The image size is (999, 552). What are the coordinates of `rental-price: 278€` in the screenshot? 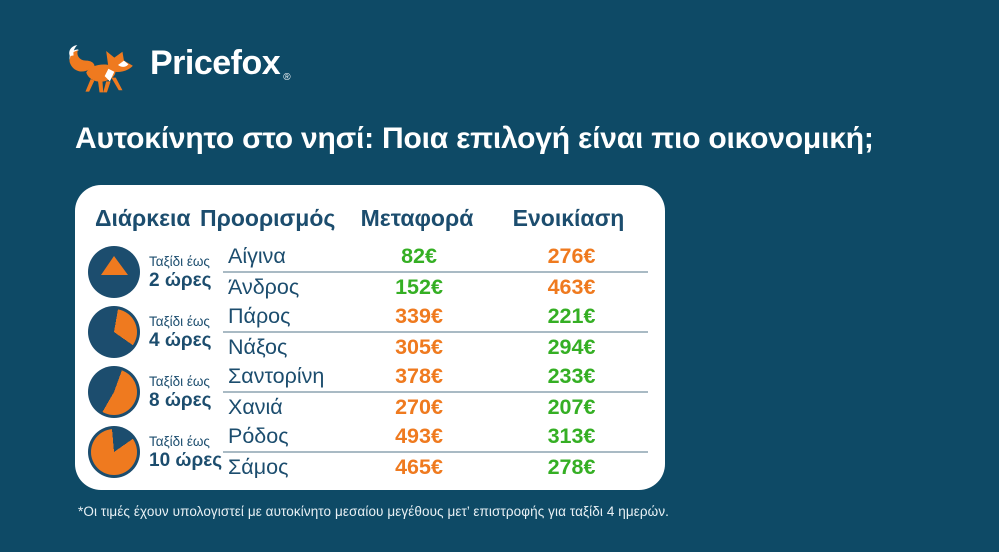 It's located at (571, 467).